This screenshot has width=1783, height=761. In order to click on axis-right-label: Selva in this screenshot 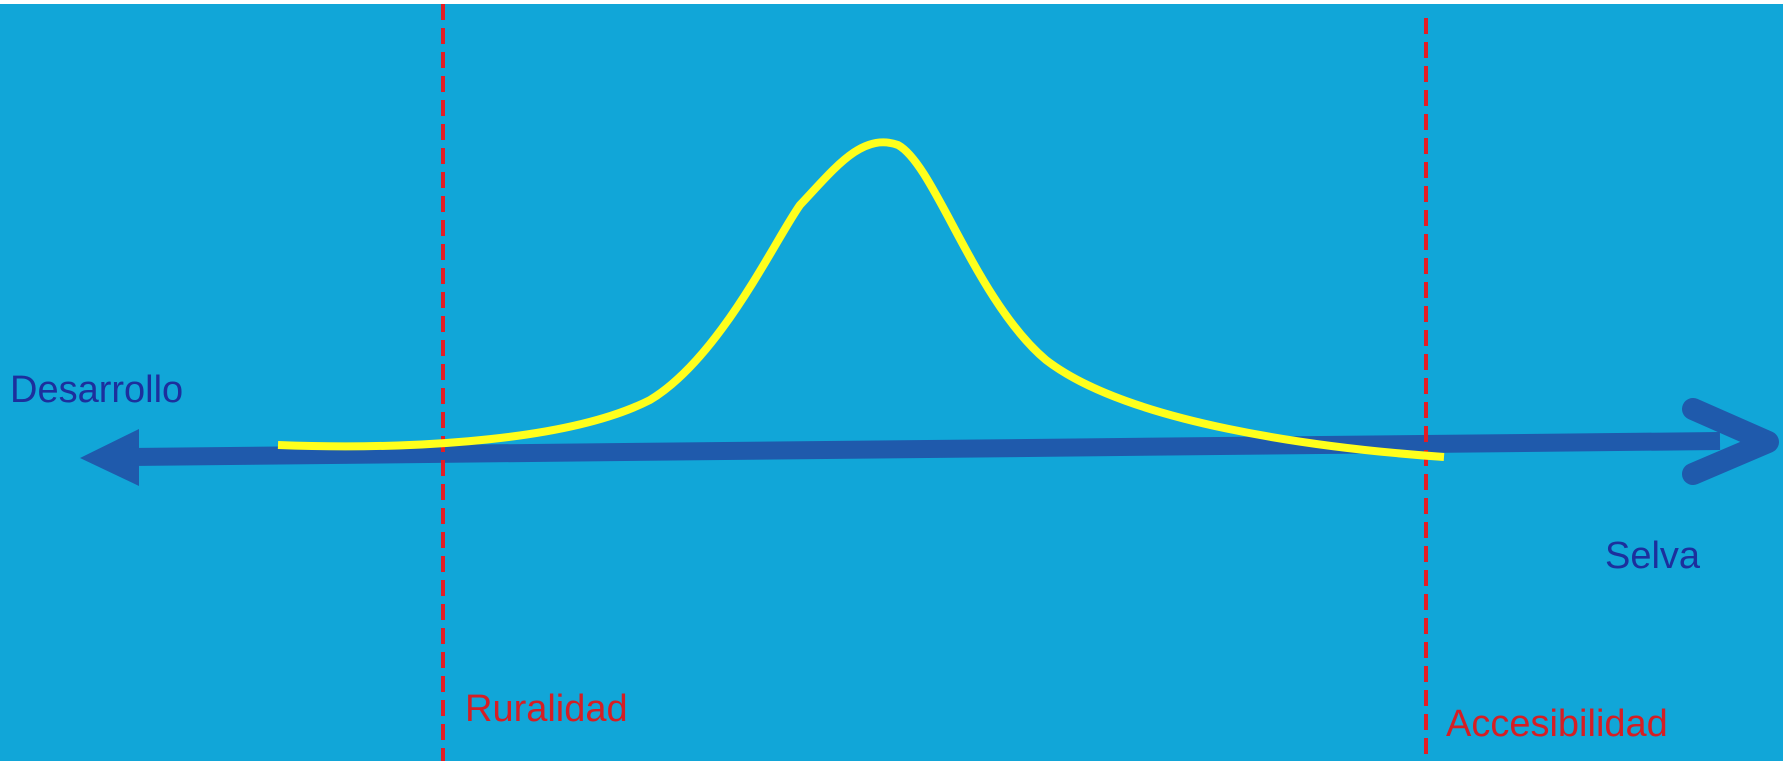, I will do `click(1653, 556)`.